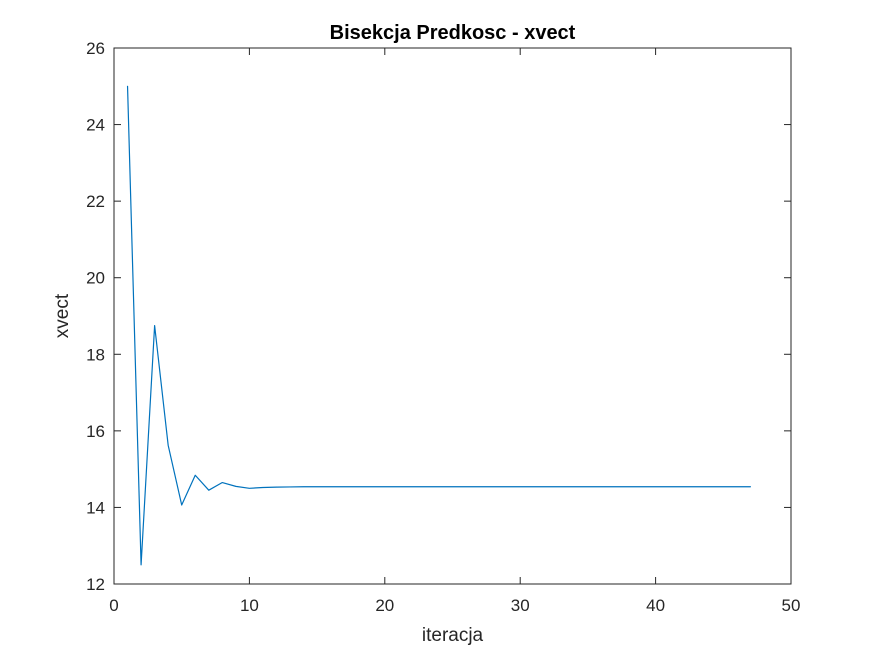 Image resolution: width=875 pixels, height=661 pixels. Describe the element at coordinates (95, 354) in the screenshot. I see `y-tick-label: 18` at that location.